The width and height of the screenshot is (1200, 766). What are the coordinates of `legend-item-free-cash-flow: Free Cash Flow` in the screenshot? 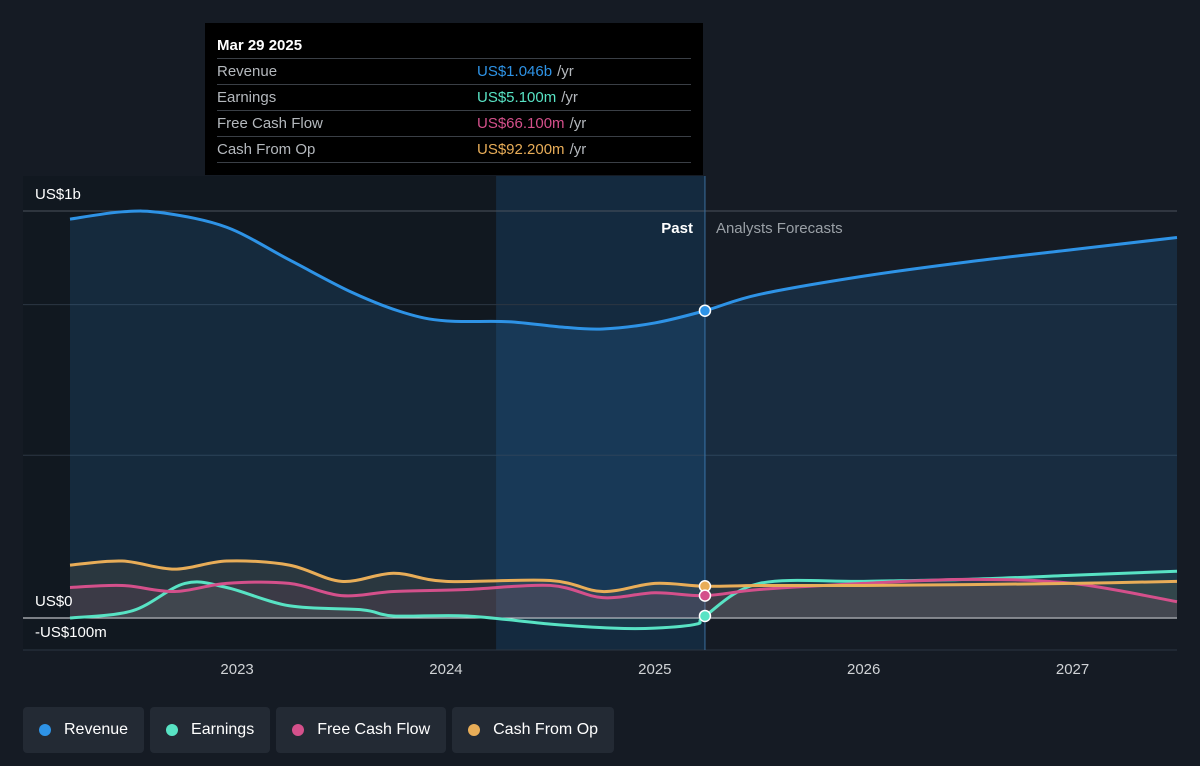 It's located at (361, 730).